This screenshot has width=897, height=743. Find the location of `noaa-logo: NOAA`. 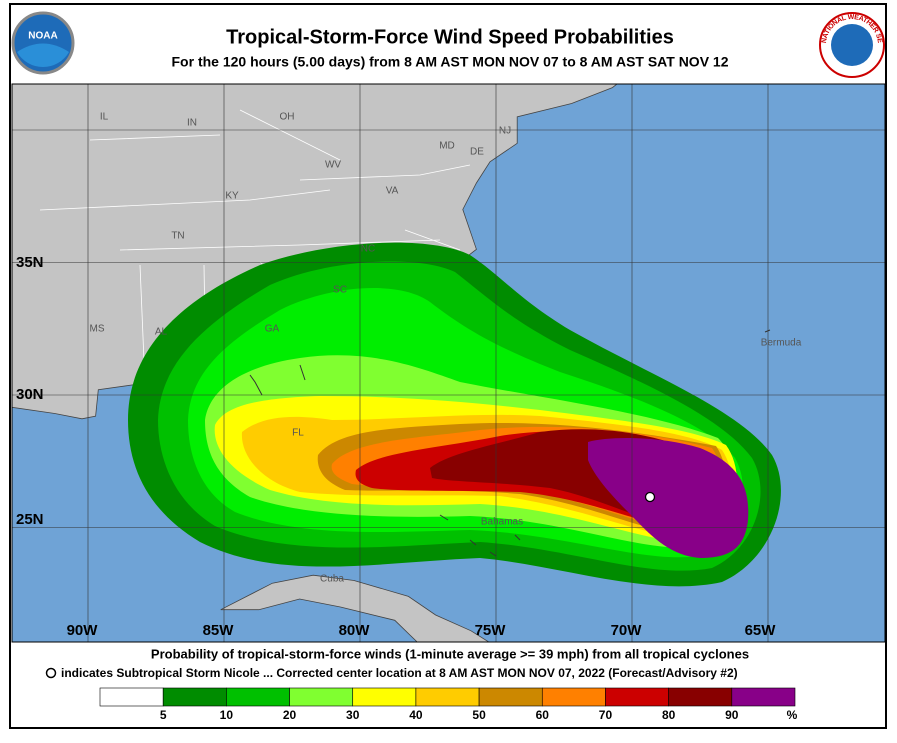

noaa-logo: NOAA is located at coordinates (43, 43).